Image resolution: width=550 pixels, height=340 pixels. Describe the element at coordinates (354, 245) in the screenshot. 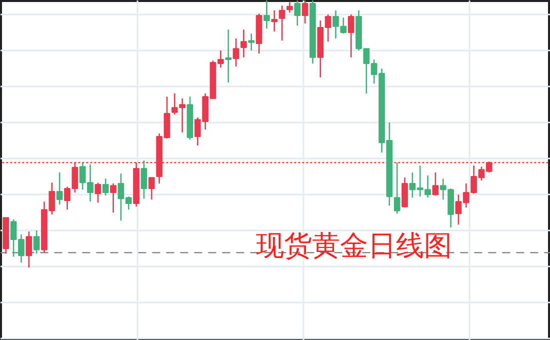

I see `annotation: 现货黄金日线图` at that location.